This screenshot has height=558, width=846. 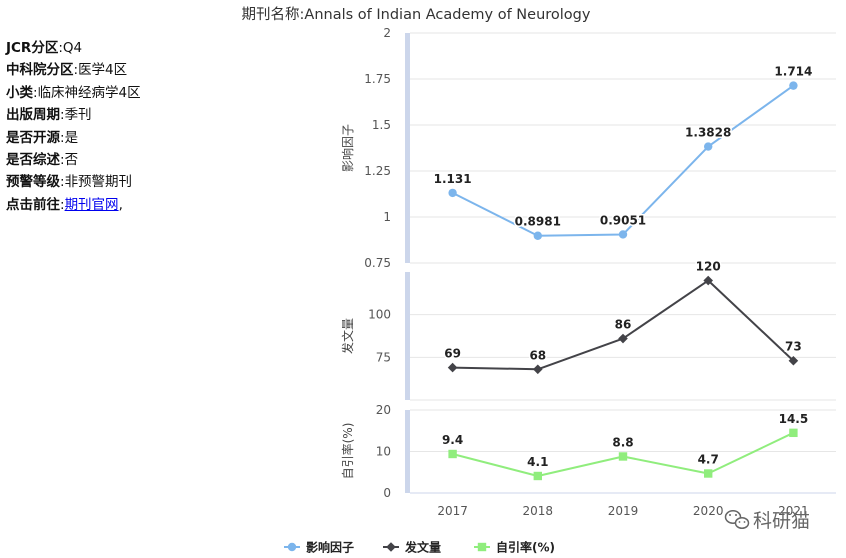 What do you see at coordinates (452, 440) in the screenshot?
I see `data-label: 9.4` at bounding box center [452, 440].